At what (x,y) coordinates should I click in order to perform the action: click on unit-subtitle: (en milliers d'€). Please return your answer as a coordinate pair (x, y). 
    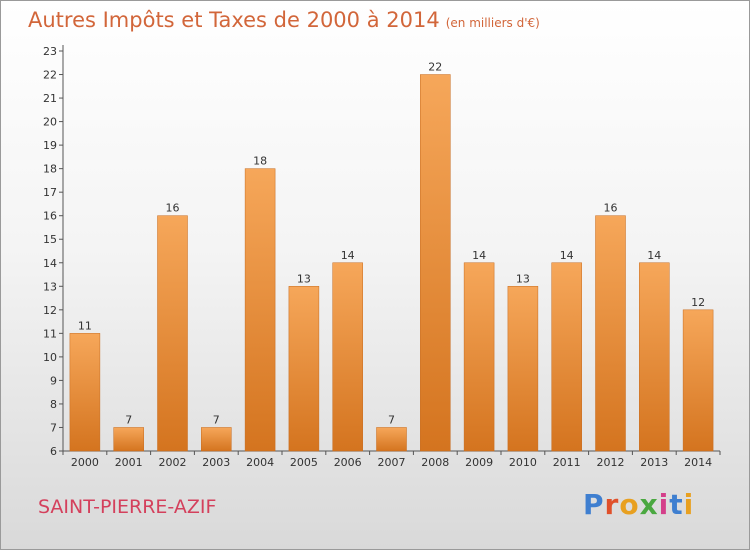
    Looking at the image, I should click on (492, 23).